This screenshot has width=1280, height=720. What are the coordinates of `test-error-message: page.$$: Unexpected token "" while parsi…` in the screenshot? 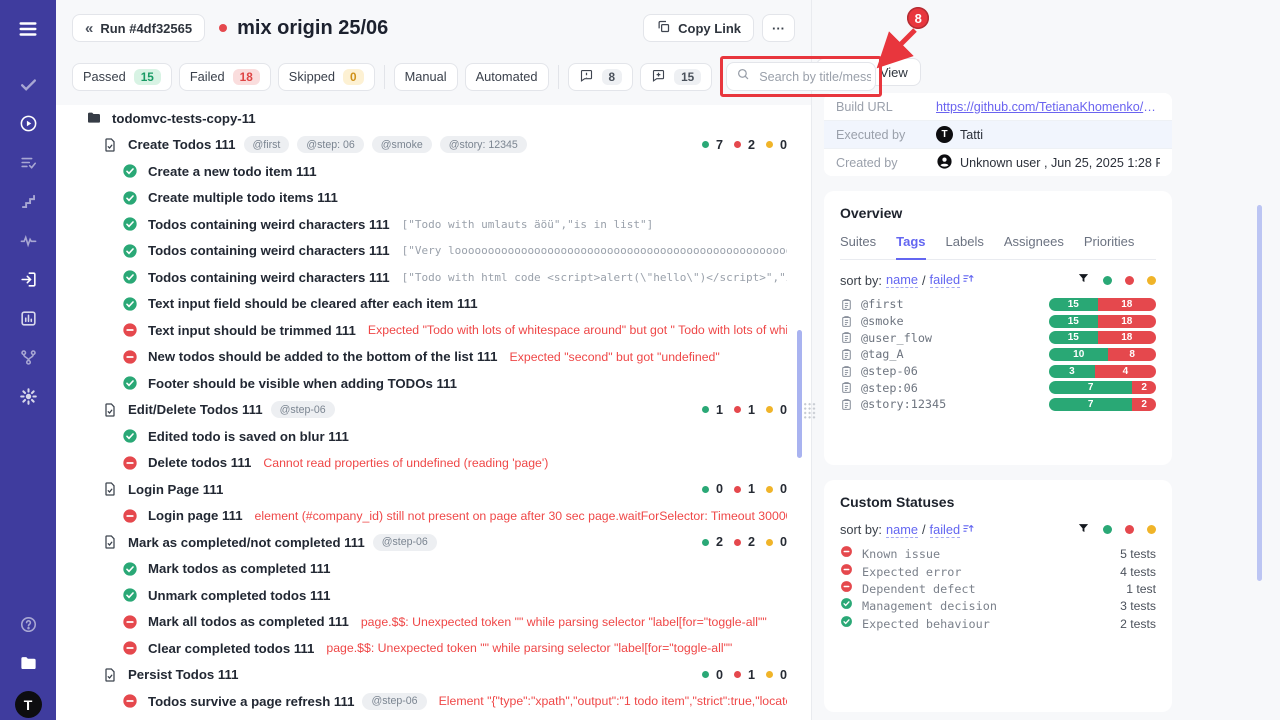 It's located at (529, 648).